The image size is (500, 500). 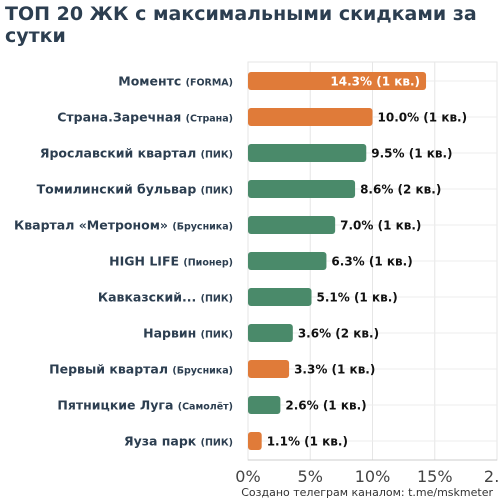 I want to click on bar-value-label: 2.6% (1 кв.), so click(x=325, y=406).